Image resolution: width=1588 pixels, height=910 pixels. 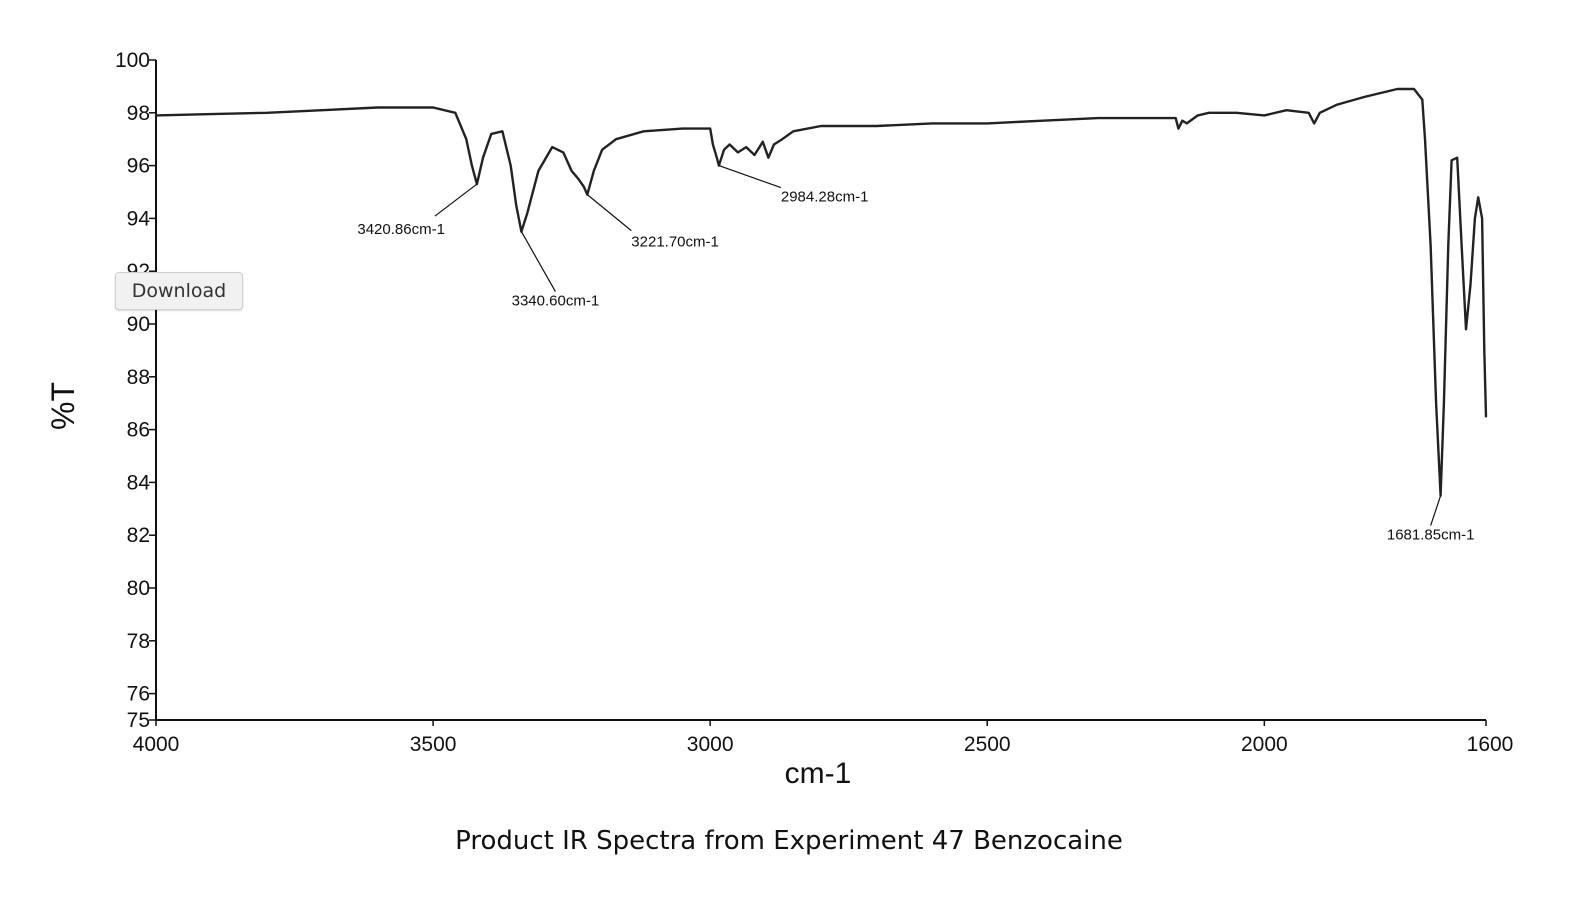 I want to click on y-tick-label: 75, so click(x=138, y=720).